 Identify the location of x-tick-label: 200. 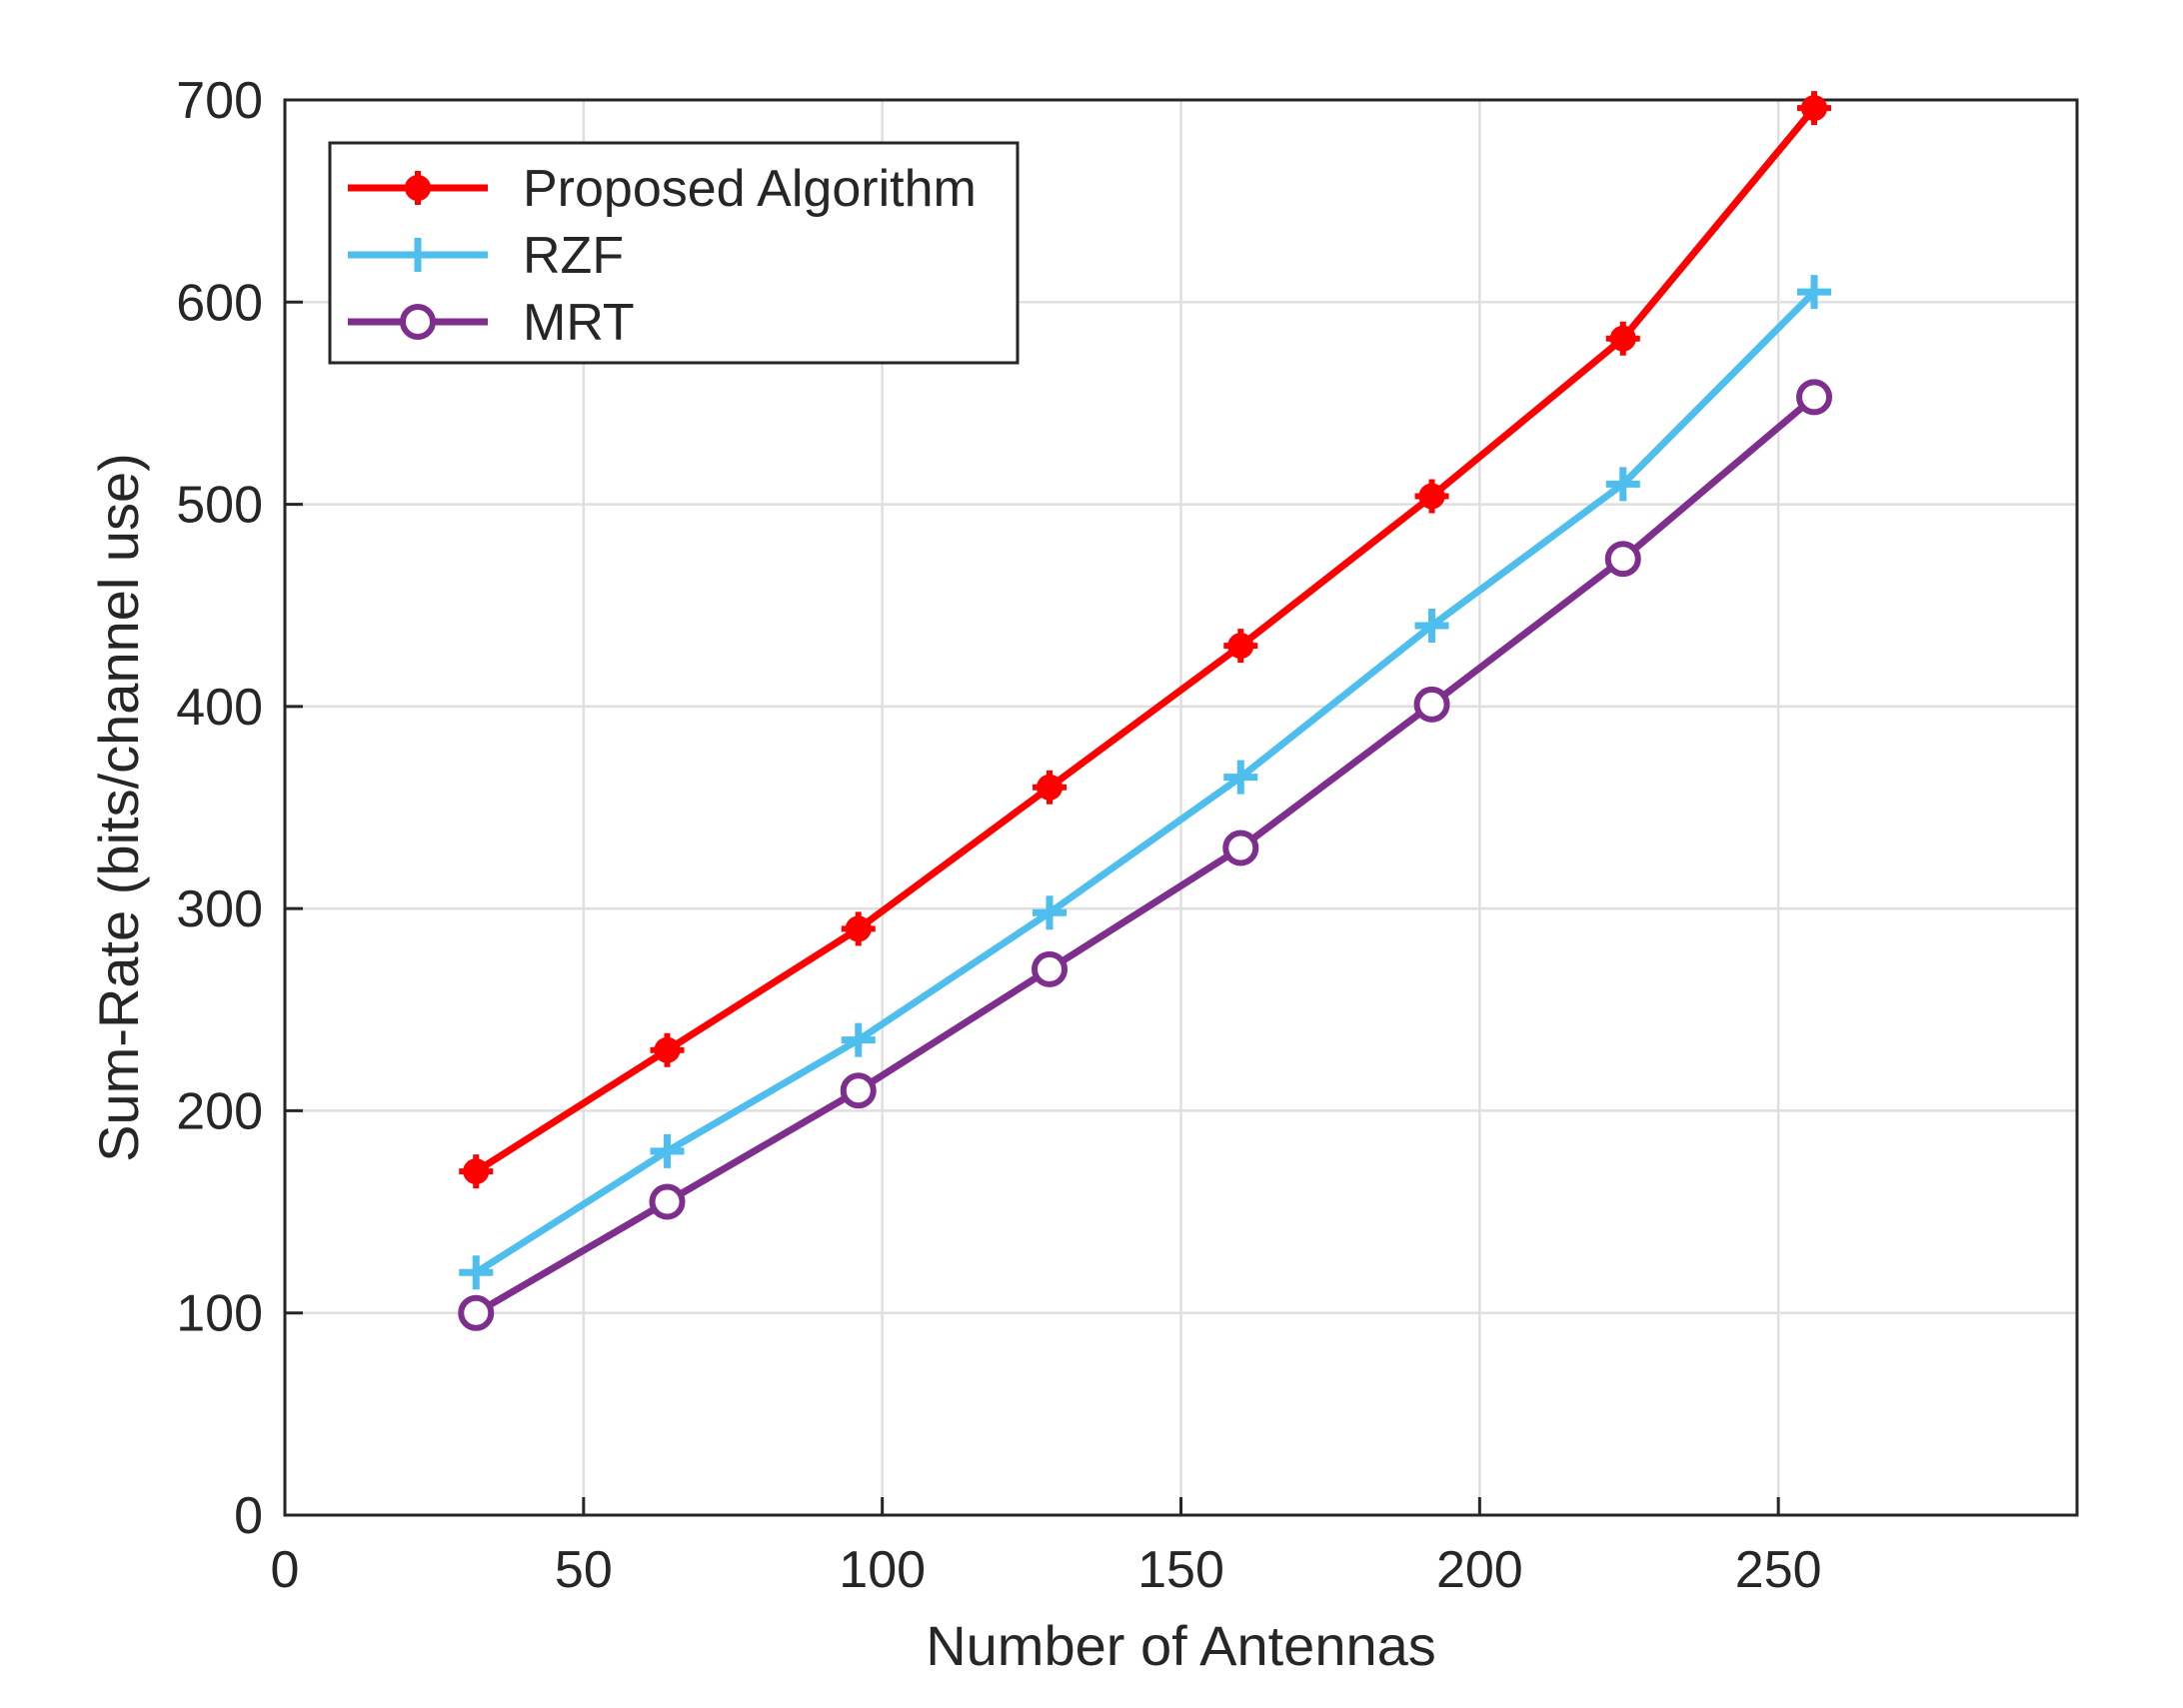
(1479, 1570).